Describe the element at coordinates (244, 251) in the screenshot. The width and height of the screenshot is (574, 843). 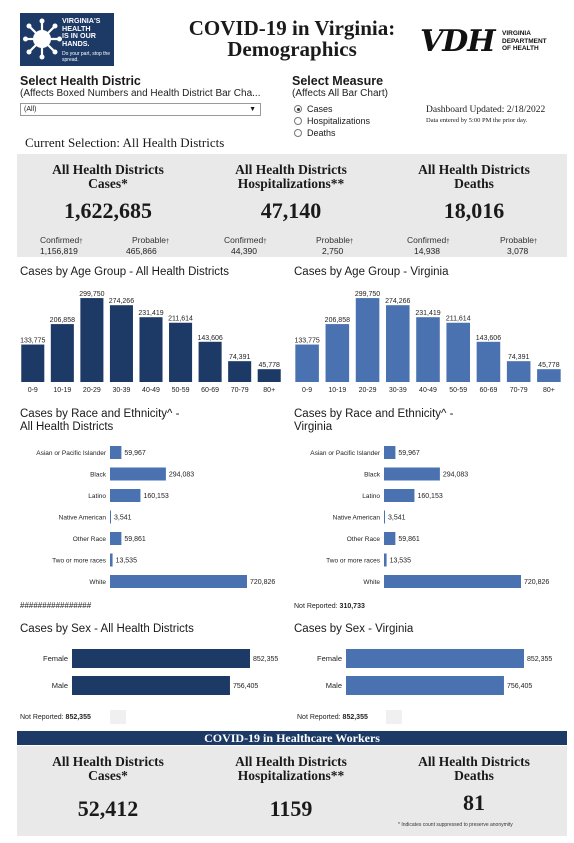
I see `stat-hosp-confirmed-value: 44,390` at that location.